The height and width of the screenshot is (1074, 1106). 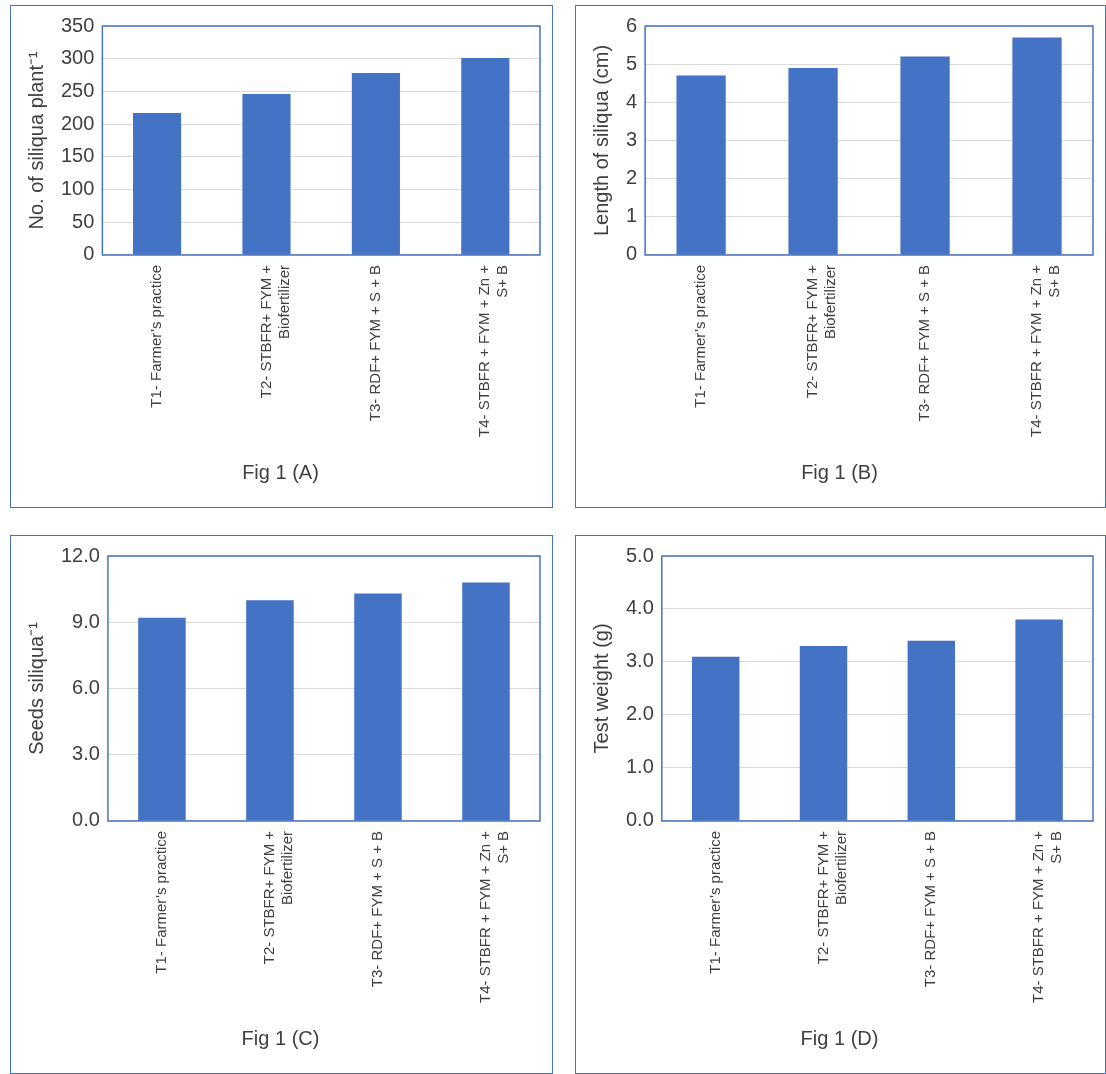 I want to click on y-tick-label: 2.0, so click(x=639, y=713).